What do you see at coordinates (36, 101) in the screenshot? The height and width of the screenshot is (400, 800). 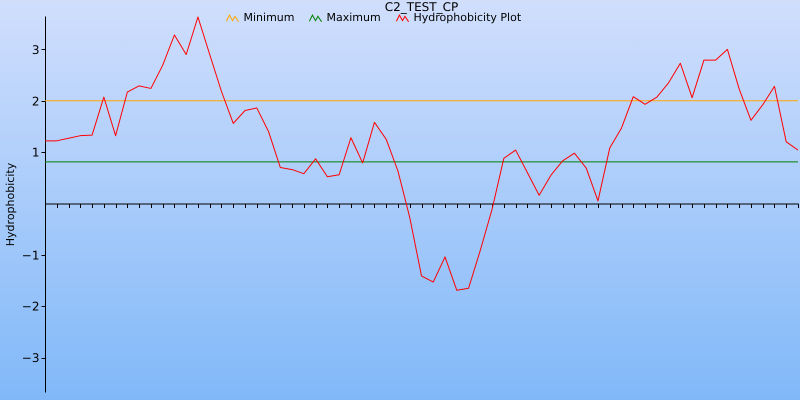 I see `y-tick-label: 2` at bounding box center [36, 101].